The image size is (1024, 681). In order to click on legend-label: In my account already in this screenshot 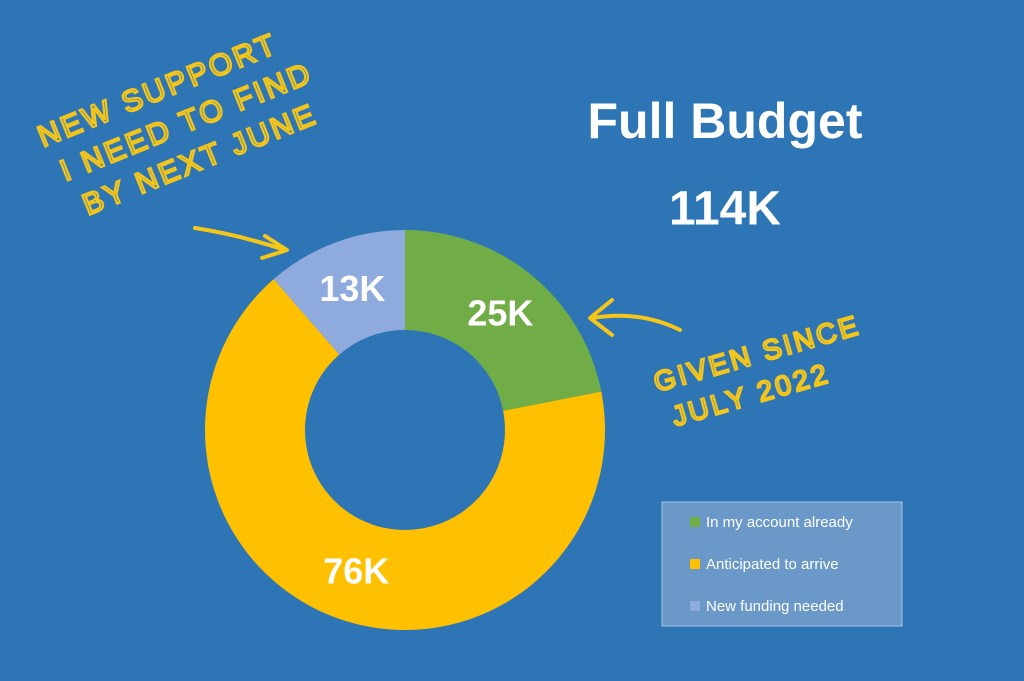, I will do `click(779, 522)`.